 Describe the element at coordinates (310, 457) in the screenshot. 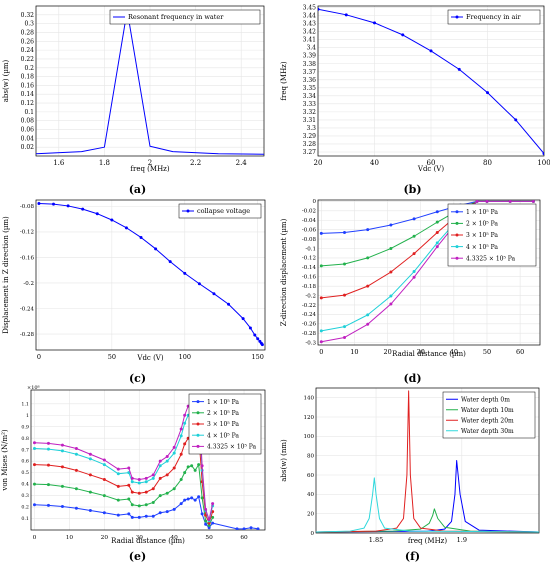

I see `y-tick-label: 80` at that location.